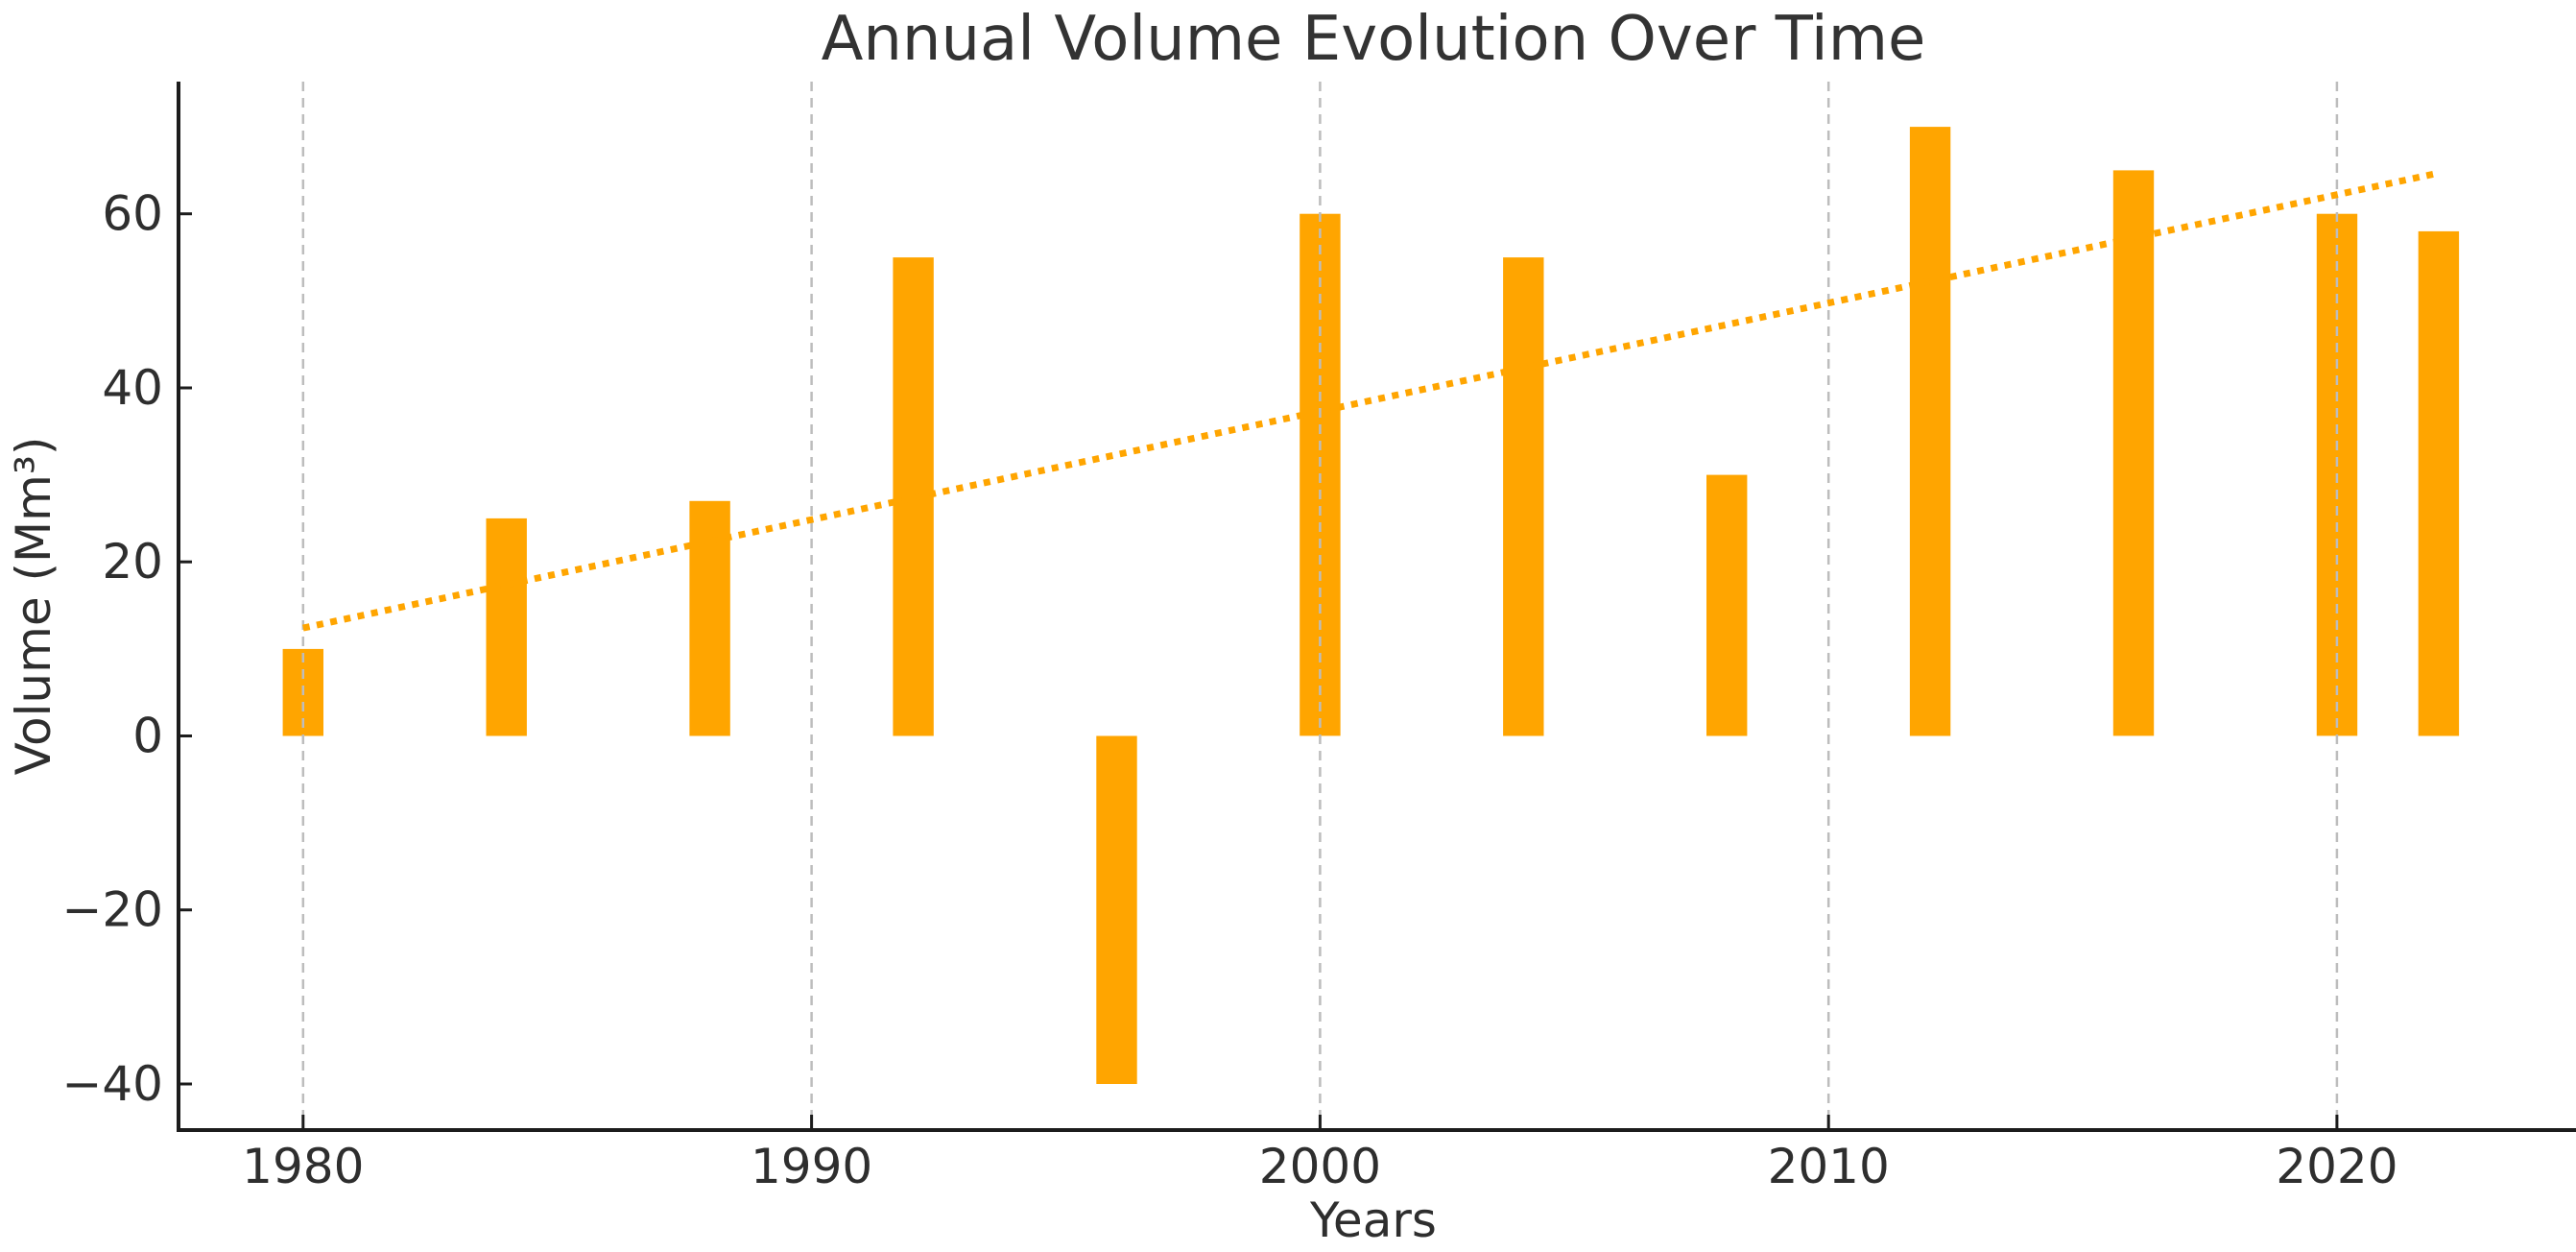 This screenshot has width=2576, height=1252. I want to click on x-axis-label: Years, so click(1373, 1220).